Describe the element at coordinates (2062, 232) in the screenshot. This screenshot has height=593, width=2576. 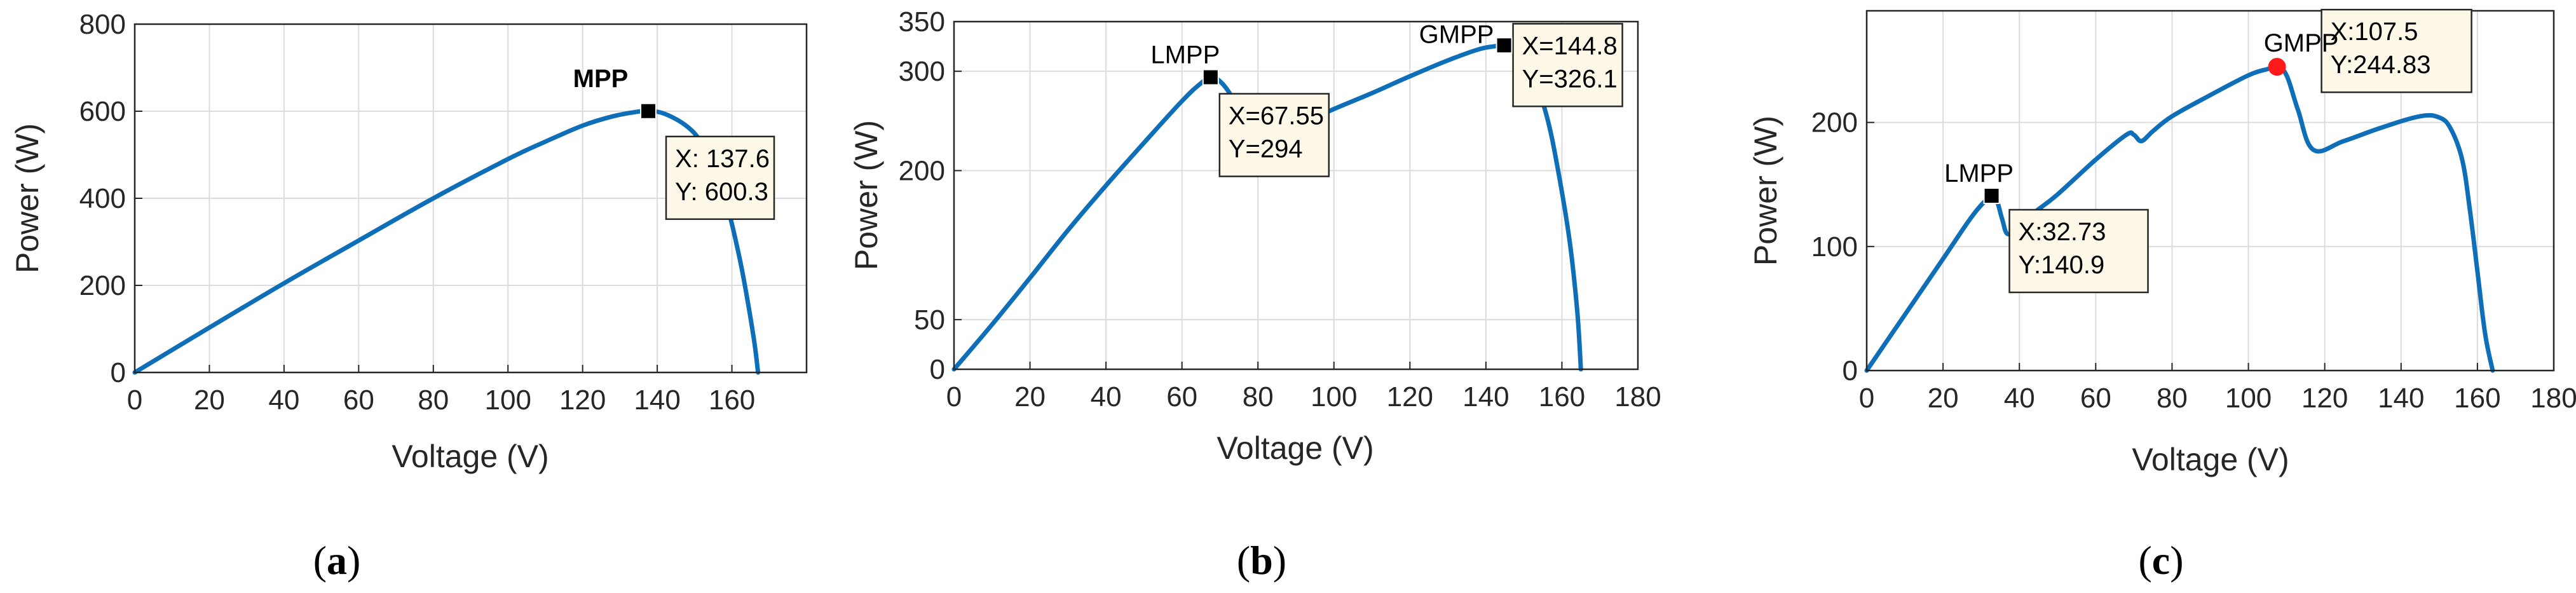
I see `datatip-text: X:32.73` at that location.